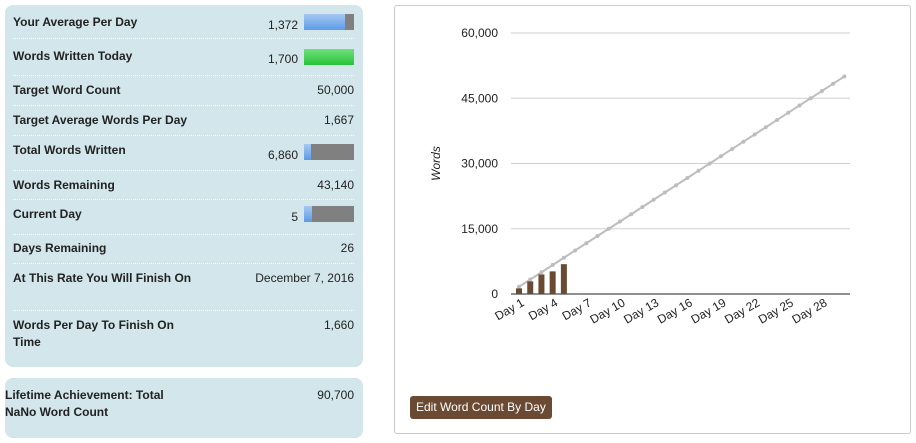  Describe the element at coordinates (308, 214) in the screenshot. I see `current-day-bar-fill` at that location.